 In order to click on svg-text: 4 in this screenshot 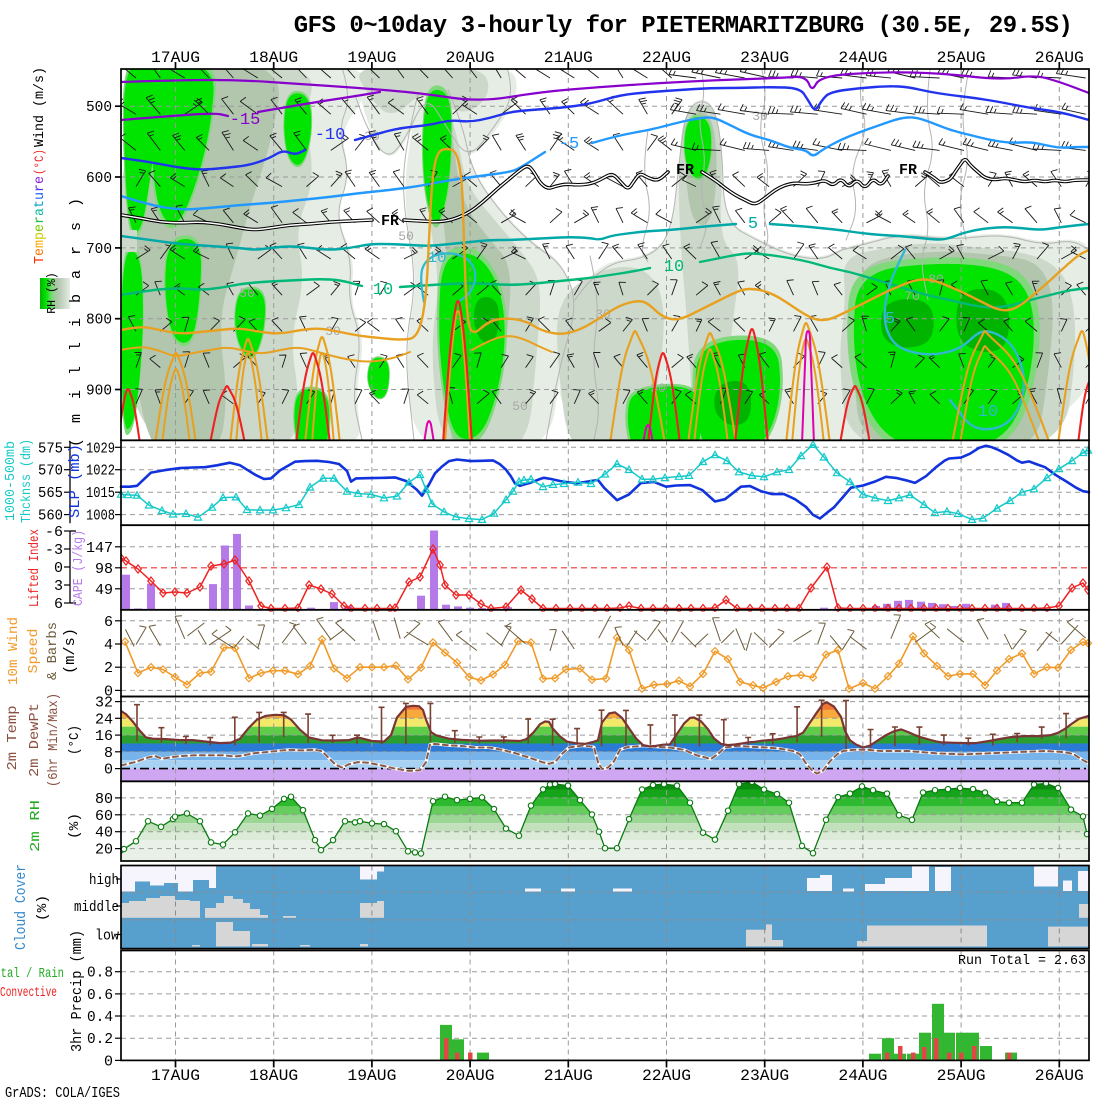, I will do `click(108, 645)`.